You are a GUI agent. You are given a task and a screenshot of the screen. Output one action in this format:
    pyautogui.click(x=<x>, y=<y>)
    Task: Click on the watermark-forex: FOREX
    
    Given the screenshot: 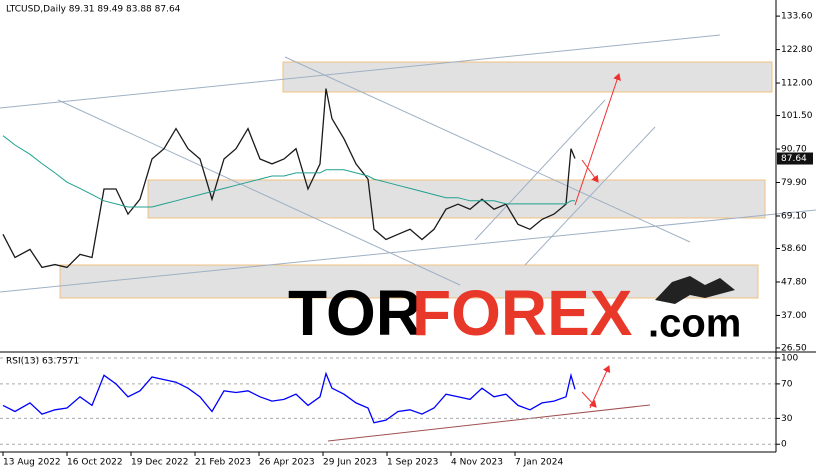 What is the action you would take?
    pyautogui.click(x=522, y=313)
    